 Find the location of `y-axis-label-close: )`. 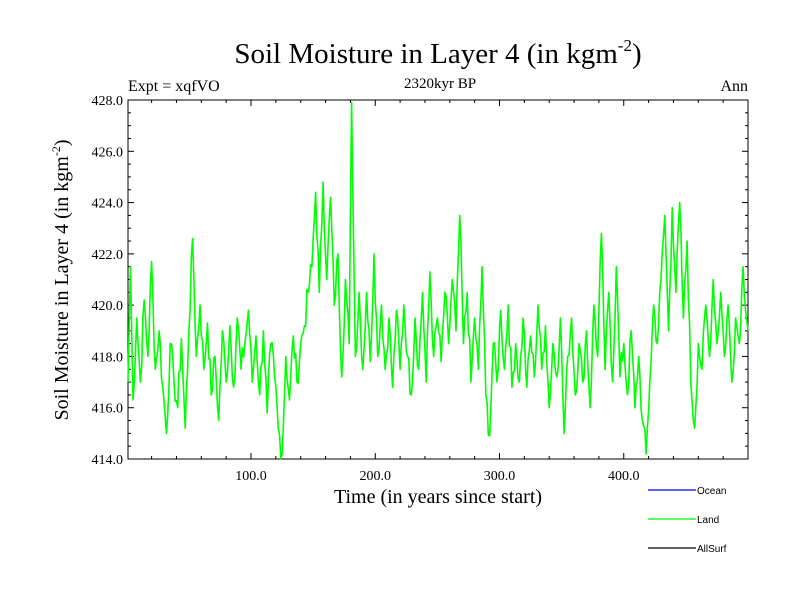

y-axis-label-close: ) is located at coordinates (62, 142).